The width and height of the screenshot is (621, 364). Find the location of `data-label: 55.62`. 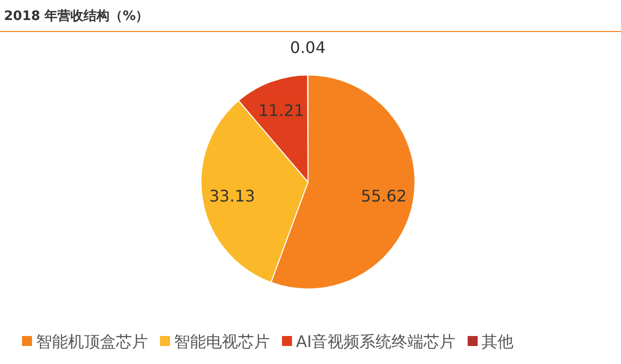

data-label: 55.62 is located at coordinates (383, 196).